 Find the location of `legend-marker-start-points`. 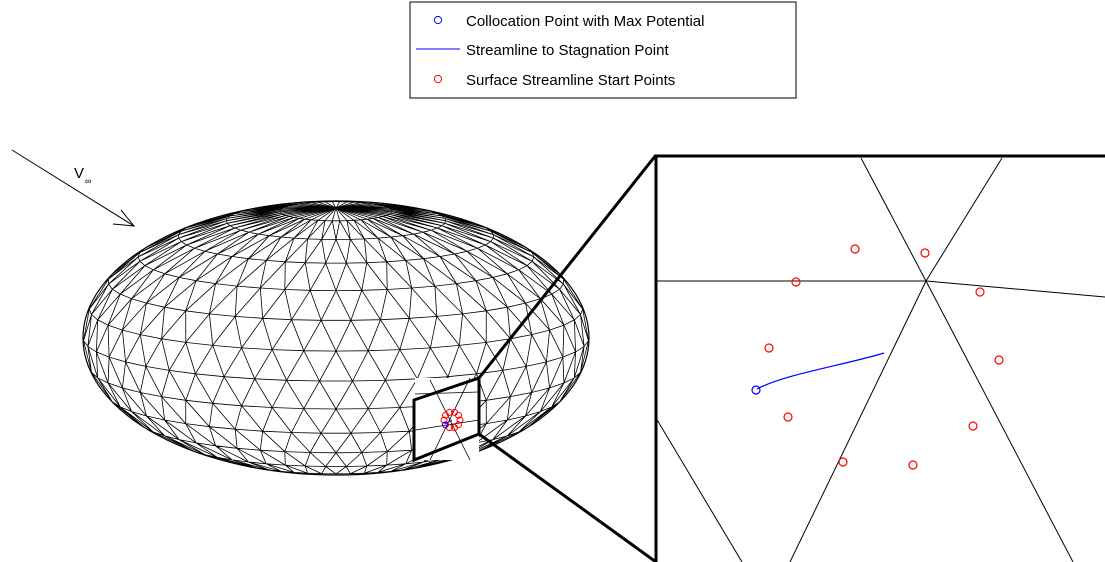

legend-marker-start-points is located at coordinates (438, 79).